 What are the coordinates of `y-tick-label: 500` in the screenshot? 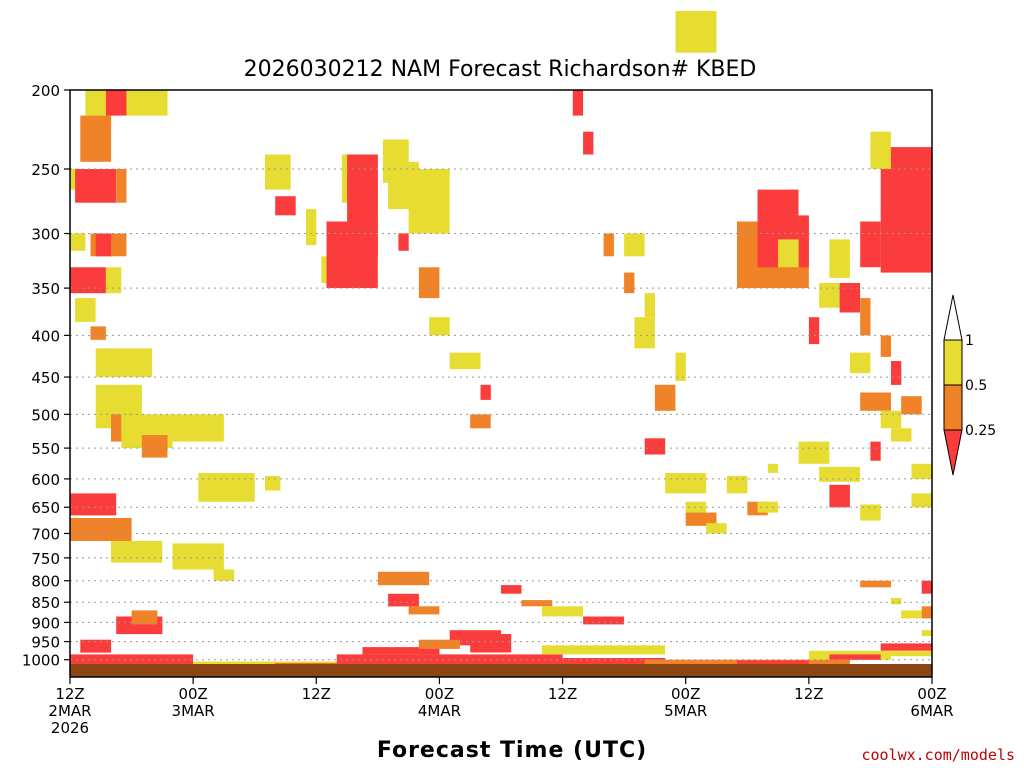 It's located at (45, 415).